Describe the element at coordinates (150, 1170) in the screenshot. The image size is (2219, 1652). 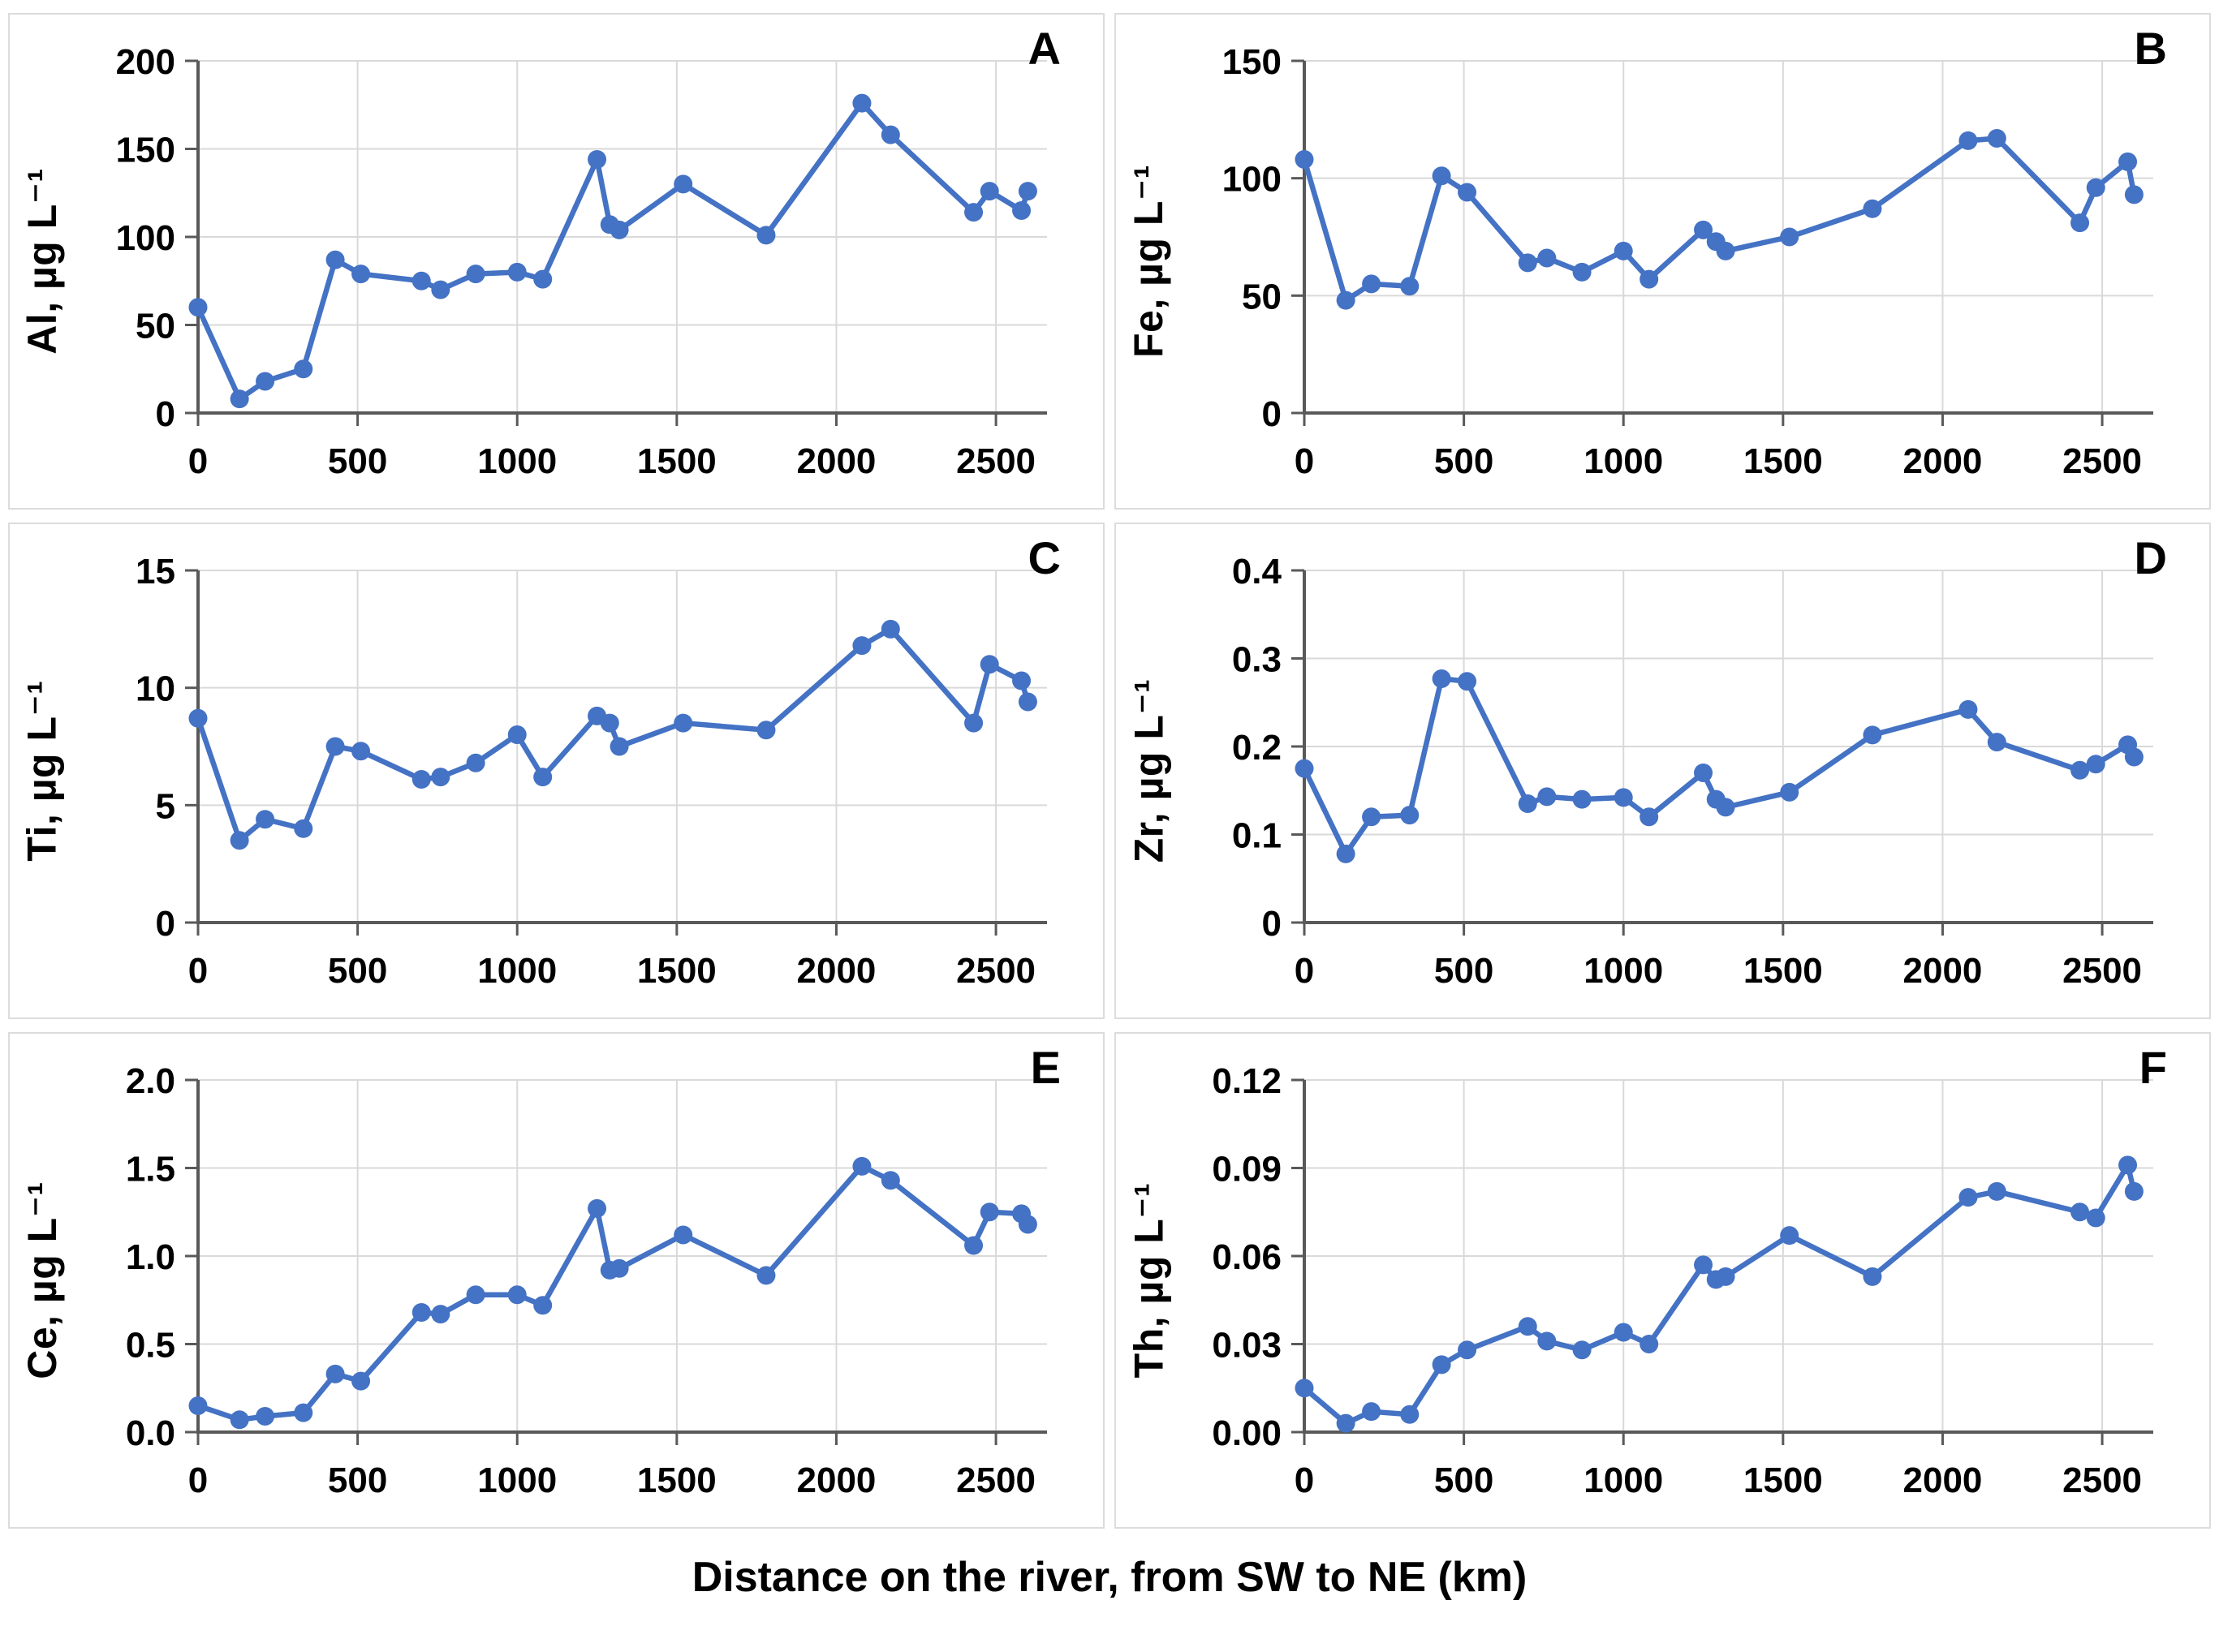
I see `svg-text: 1.5` at that location.